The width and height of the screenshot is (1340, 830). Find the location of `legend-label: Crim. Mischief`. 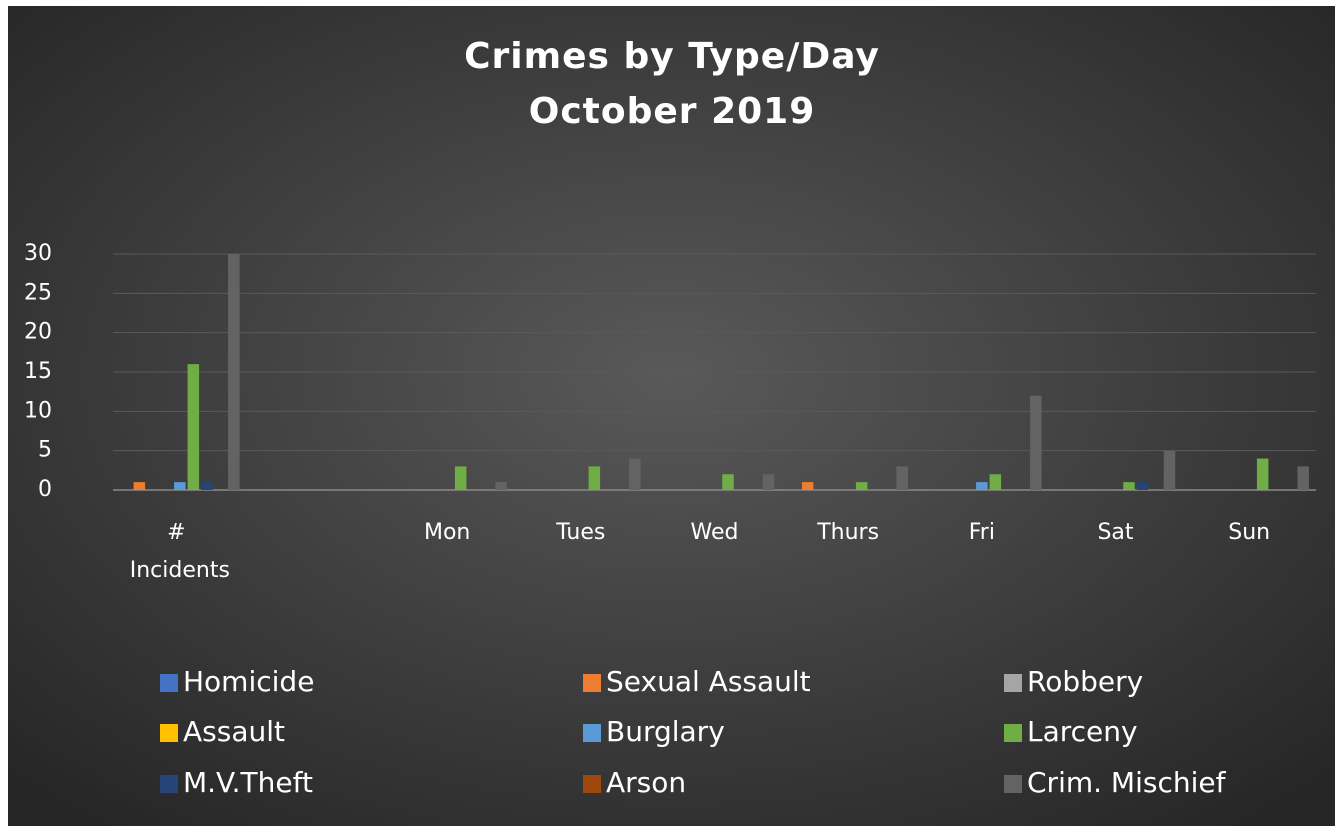

legend-label: Crim. Mischief is located at coordinates (1127, 782).